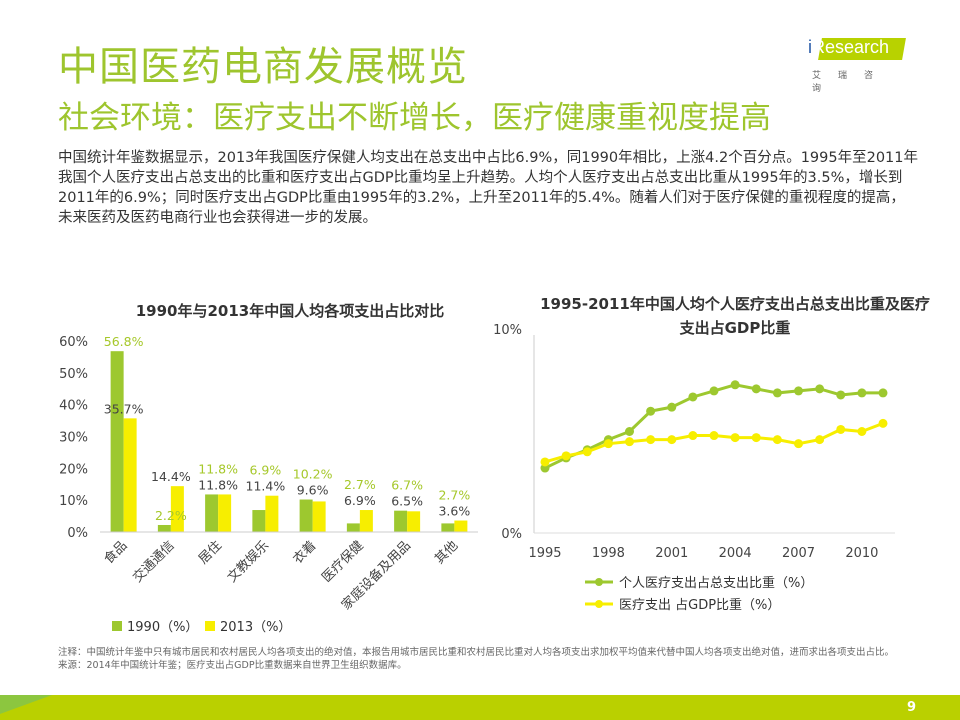  Describe the element at coordinates (714, 442) in the screenshot. I see `line-series-gdp` at that location.